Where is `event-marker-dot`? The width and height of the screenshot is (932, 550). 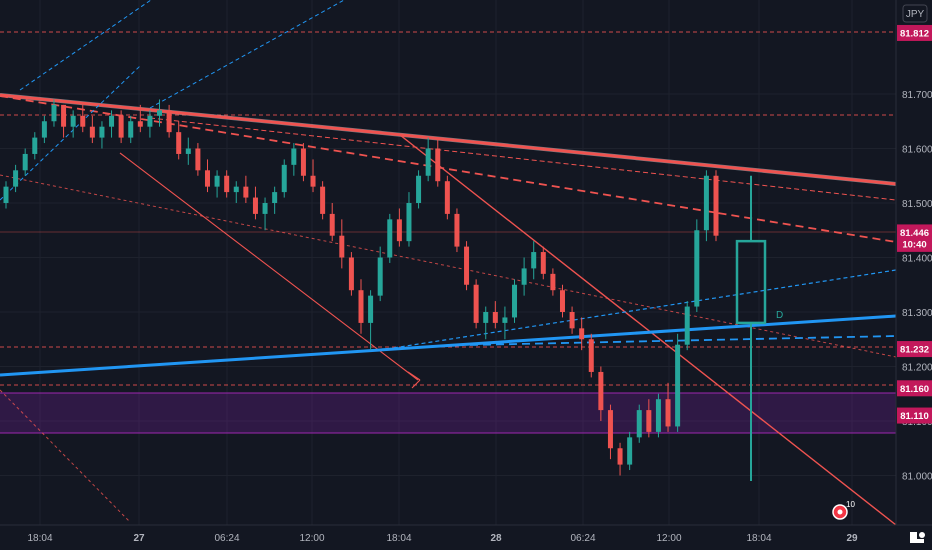 event-marker-dot is located at coordinates (840, 512).